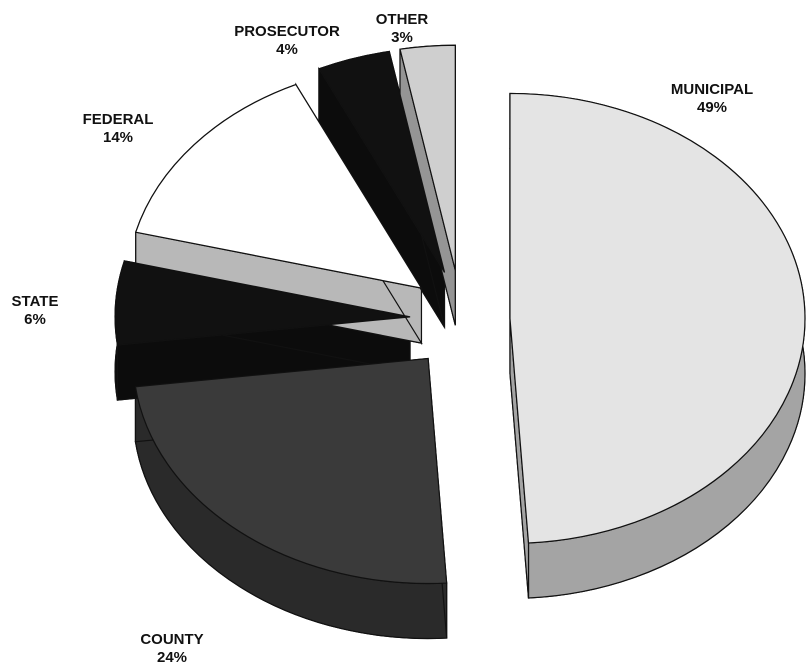  I want to click on slice-label: COUNTY, so click(171, 639).